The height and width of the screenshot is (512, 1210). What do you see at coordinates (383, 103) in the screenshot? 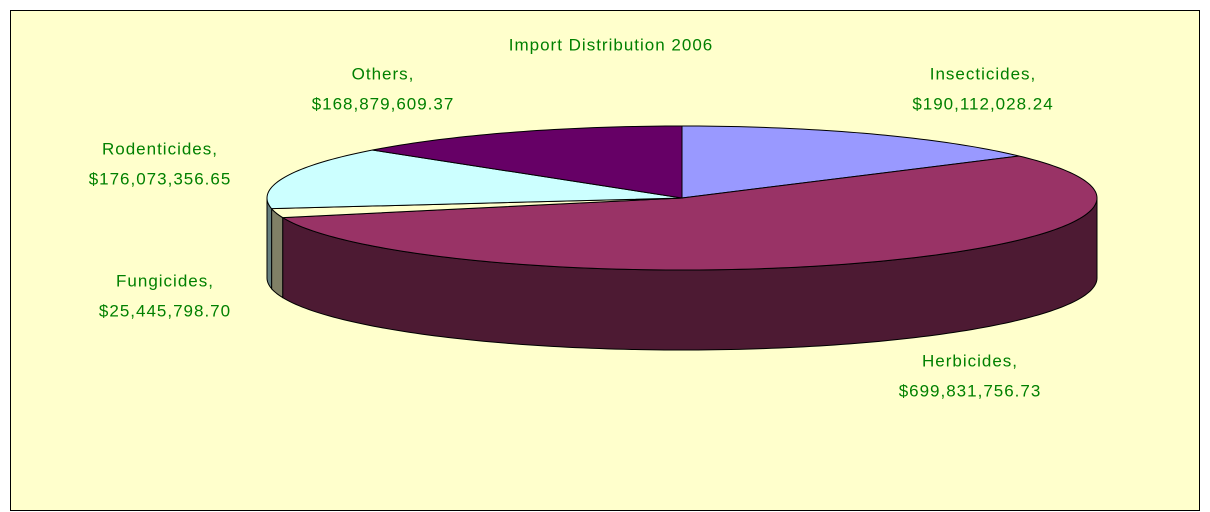
I see `slice-value-label: $168,879,609.37` at bounding box center [383, 103].